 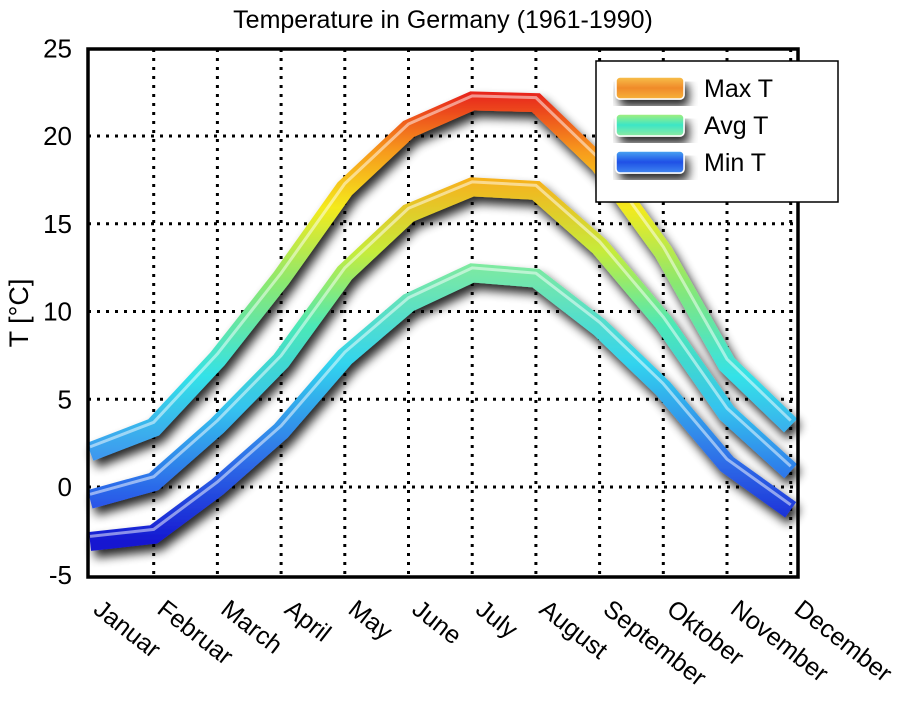 I want to click on x-tick-label: Januar, so click(x=126, y=629).